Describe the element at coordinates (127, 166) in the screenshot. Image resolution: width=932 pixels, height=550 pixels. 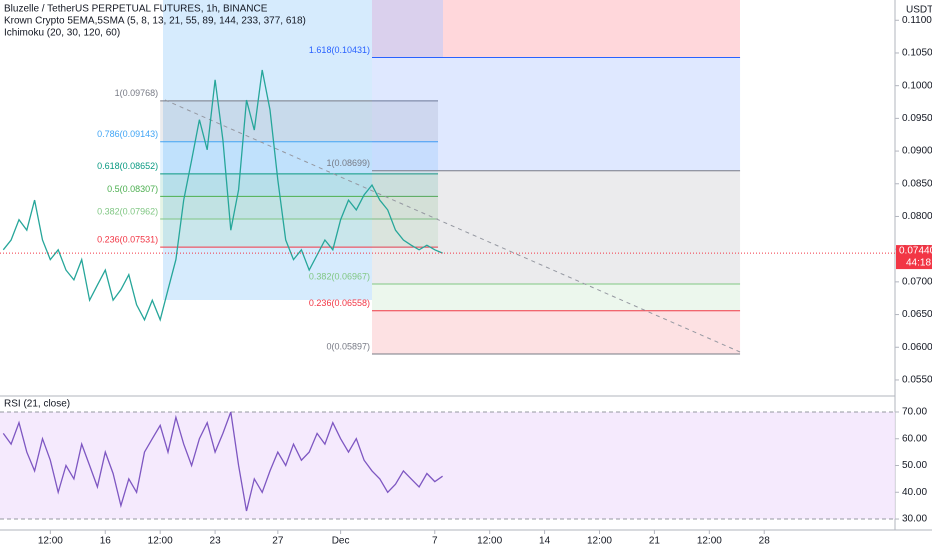
I see `fib-label: 0.618(0.08652)` at that location.